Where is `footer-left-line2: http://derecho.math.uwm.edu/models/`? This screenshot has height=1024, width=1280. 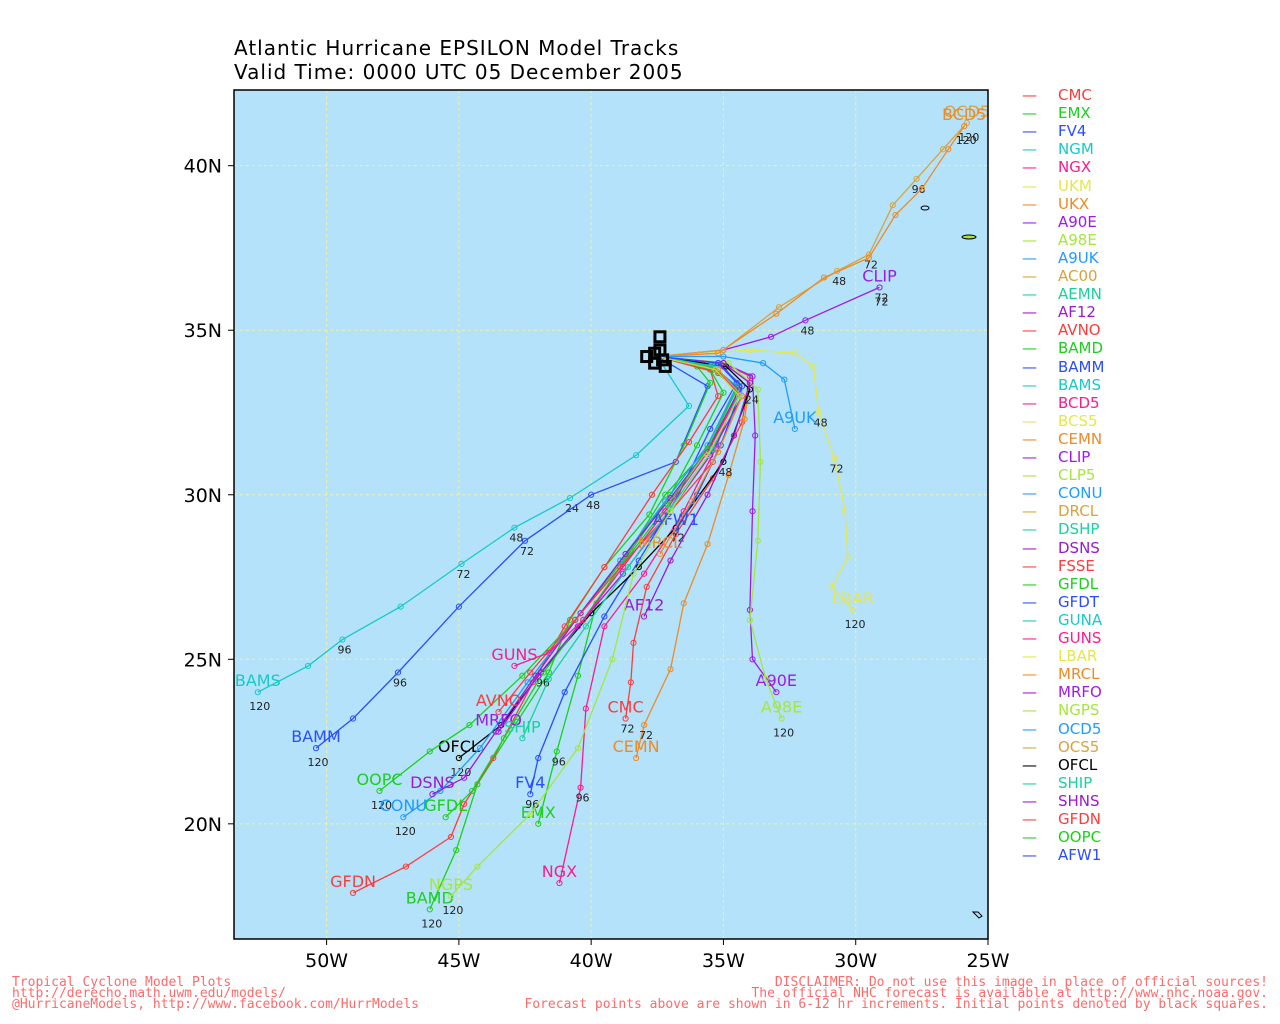
footer-left-line2: http://derecho.math.uwm.edu/models/ is located at coordinates (149, 993).